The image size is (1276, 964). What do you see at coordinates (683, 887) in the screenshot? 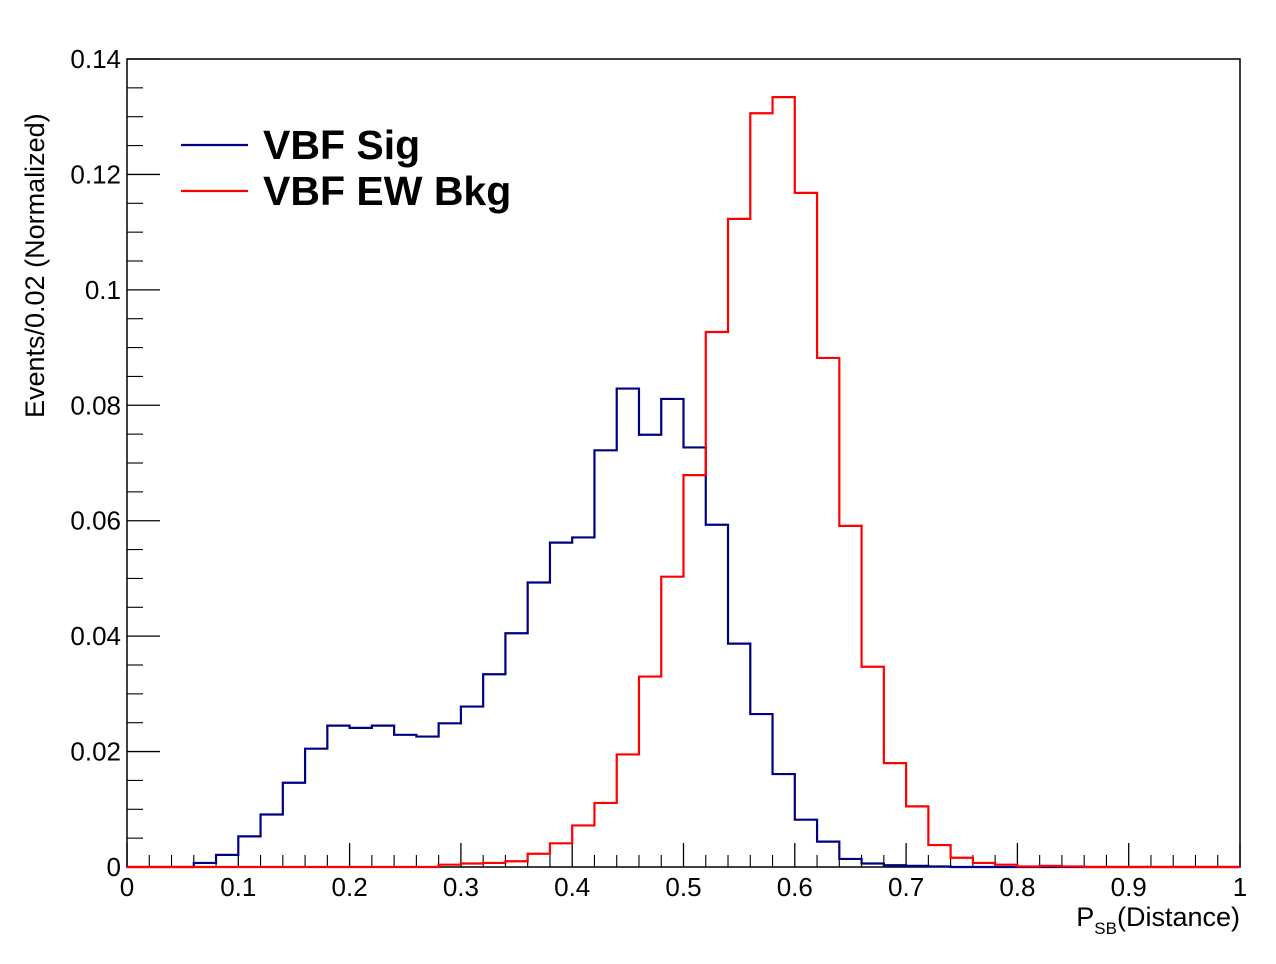
I see `x-tick-label: 0.5` at bounding box center [683, 887].